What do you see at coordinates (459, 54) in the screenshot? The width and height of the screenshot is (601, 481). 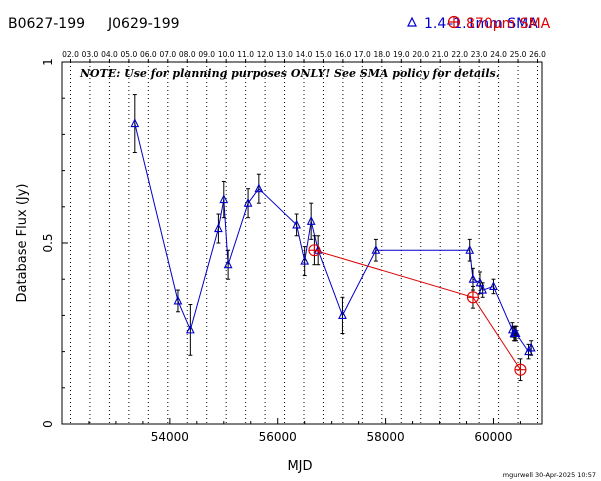 I see `top-tick-label: 22.0` at bounding box center [459, 54].